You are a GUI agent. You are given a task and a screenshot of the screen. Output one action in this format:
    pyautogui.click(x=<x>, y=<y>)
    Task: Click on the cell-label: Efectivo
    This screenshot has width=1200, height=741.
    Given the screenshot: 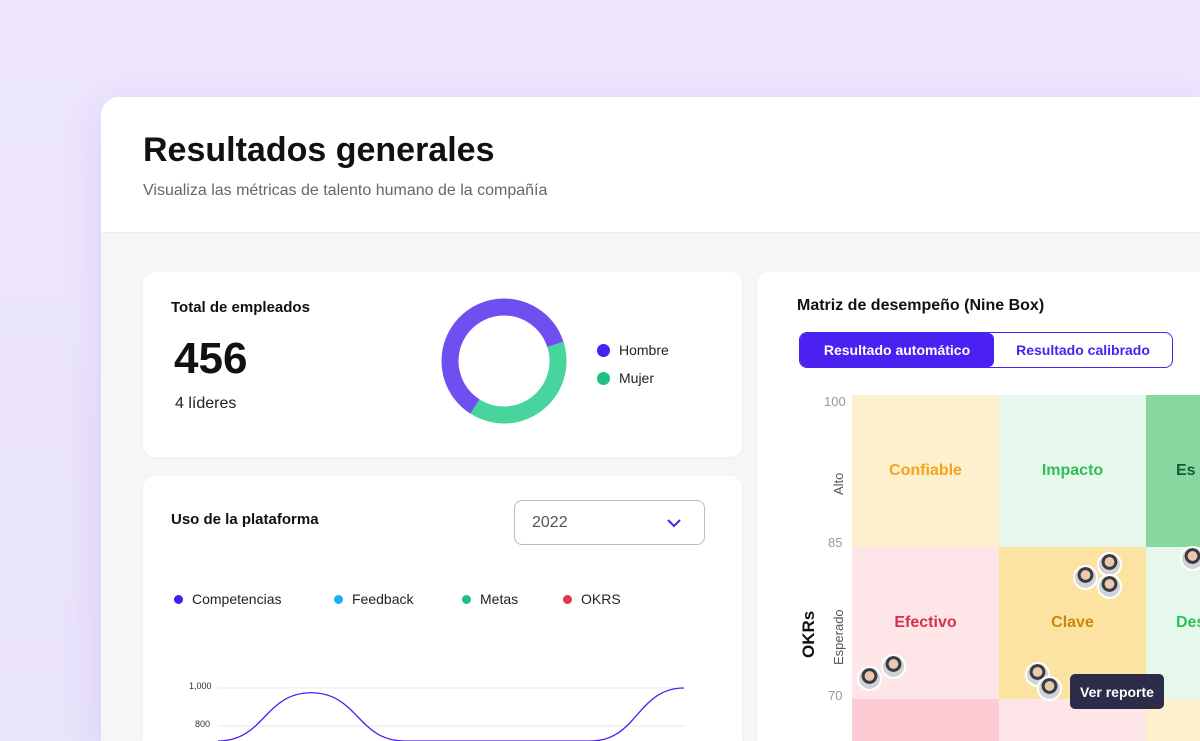 What is the action you would take?
    pyautogui.click(x=925, y=622)
    